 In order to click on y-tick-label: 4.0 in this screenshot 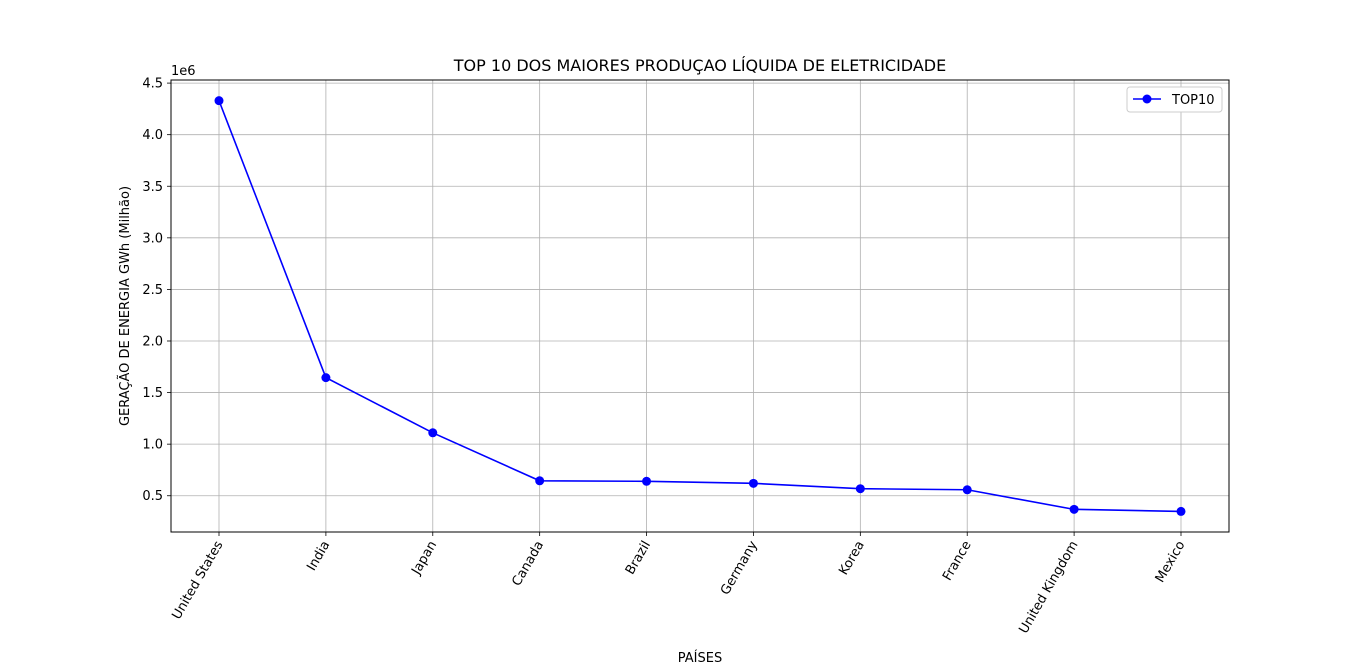, I will do `click(152, 135)`.